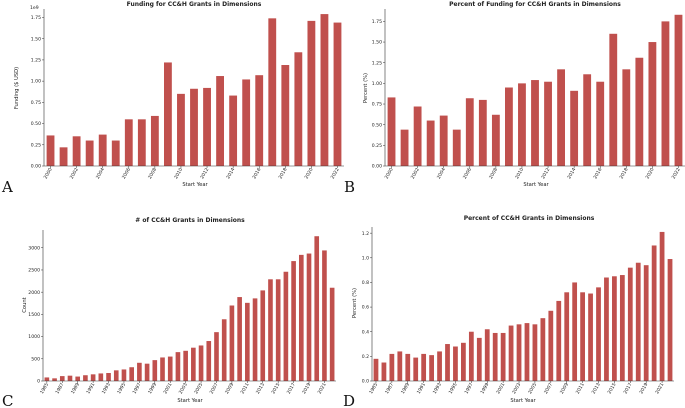 The height and width of the screenshot is (408, 685). What do you see at coordinates (62, 378) in the screenshot?
I see `bar-1987` at bounding box center [62, 378].